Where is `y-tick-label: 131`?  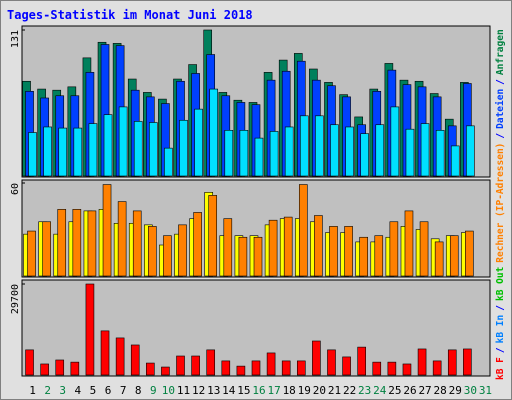 y-tick-label: 131 is located at coordinates (15, 39).